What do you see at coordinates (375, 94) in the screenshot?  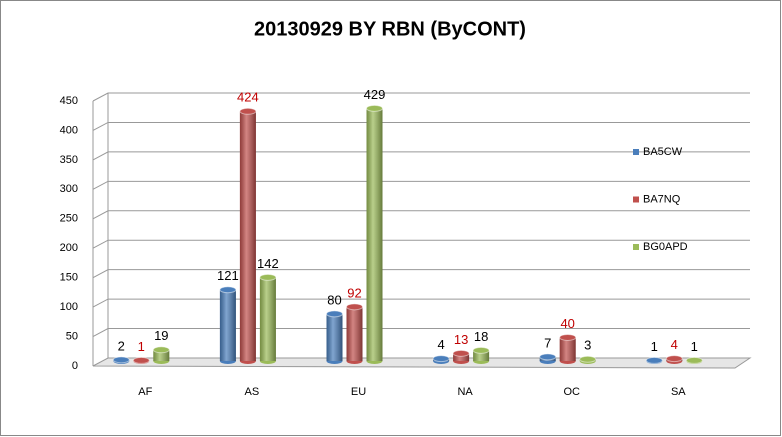 I see `data-label: 429` at bounding box center [375, 94].